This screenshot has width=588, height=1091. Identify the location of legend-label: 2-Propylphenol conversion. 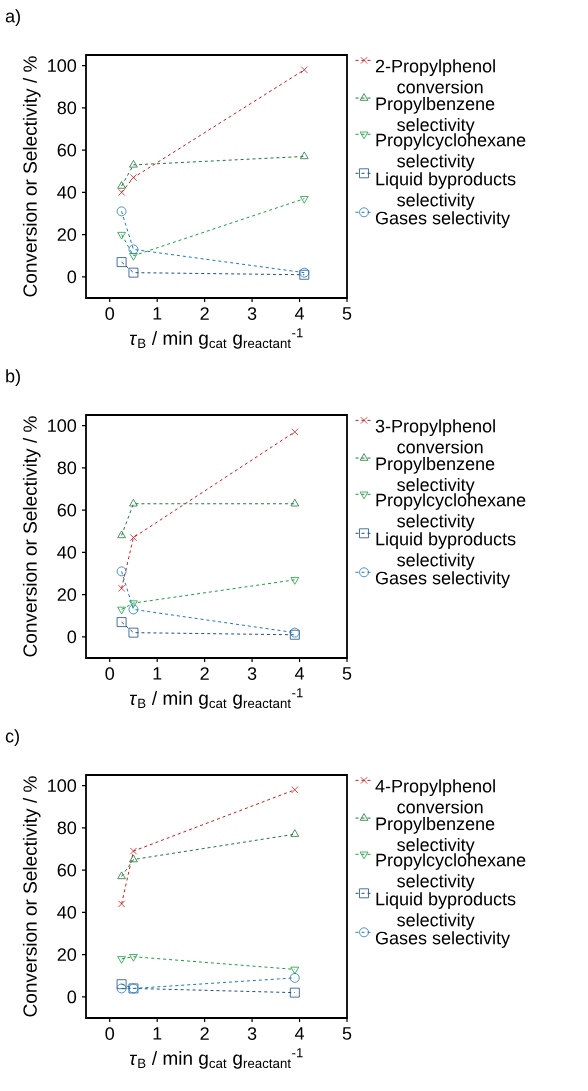
(435, 76).